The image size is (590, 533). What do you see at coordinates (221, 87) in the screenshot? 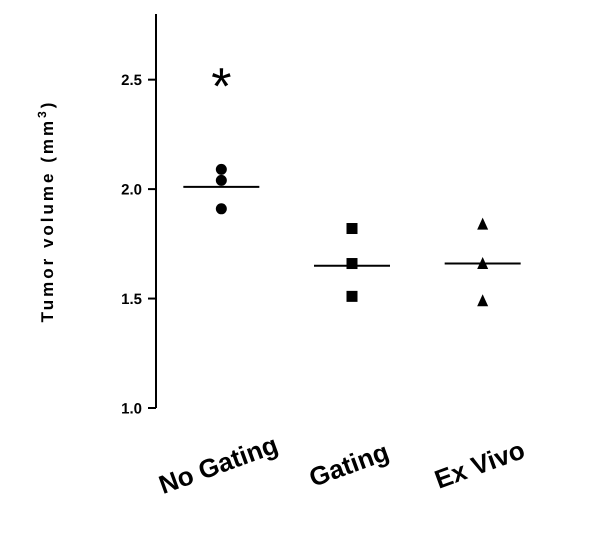
I see `annotation: *` at bounding box center [221, 87].